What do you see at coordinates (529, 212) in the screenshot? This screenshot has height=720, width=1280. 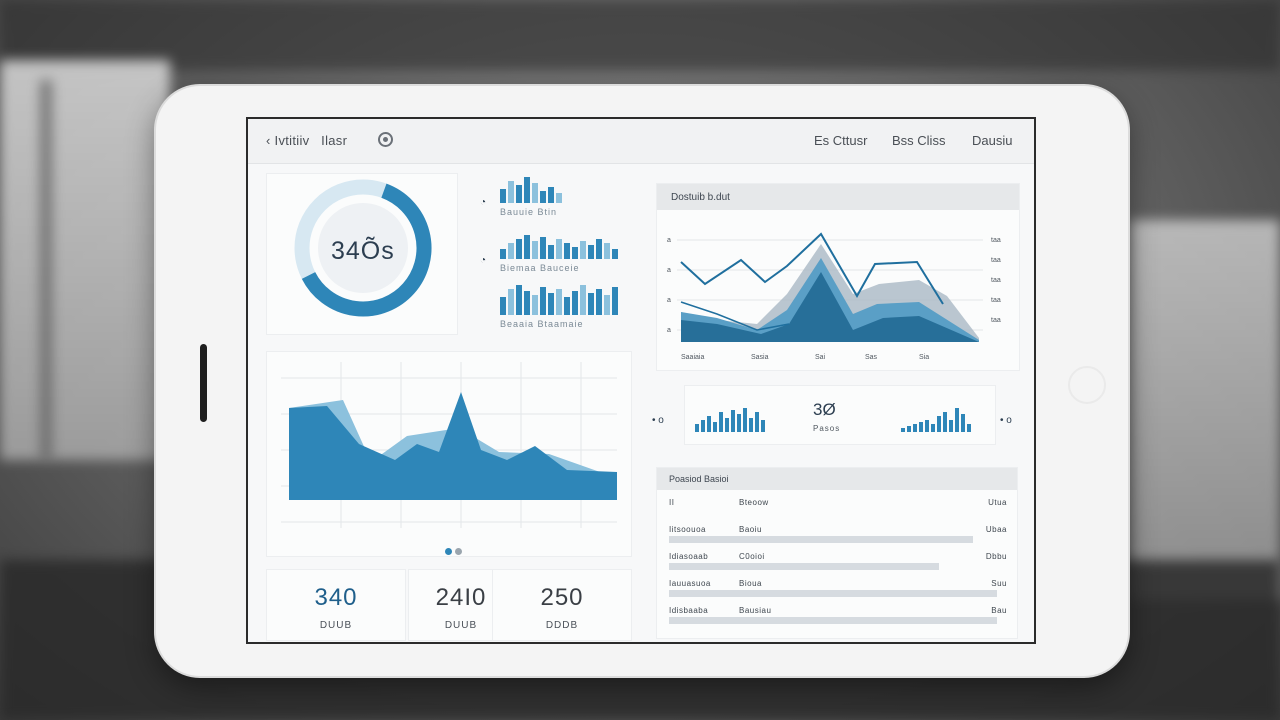 I see `mini-bar-label-1: Bauuie Btin` at bounding box center [529, 212].